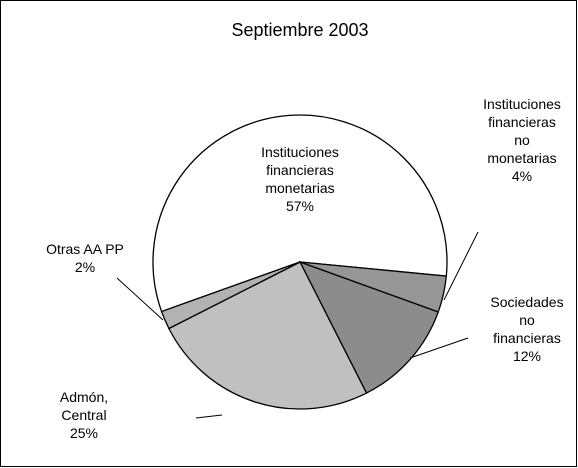 The height and width of the screenshot is (468, 578). Describe the element at coordinates (85, 267) in the screenshot. I see `value-label: 2%` at that location.